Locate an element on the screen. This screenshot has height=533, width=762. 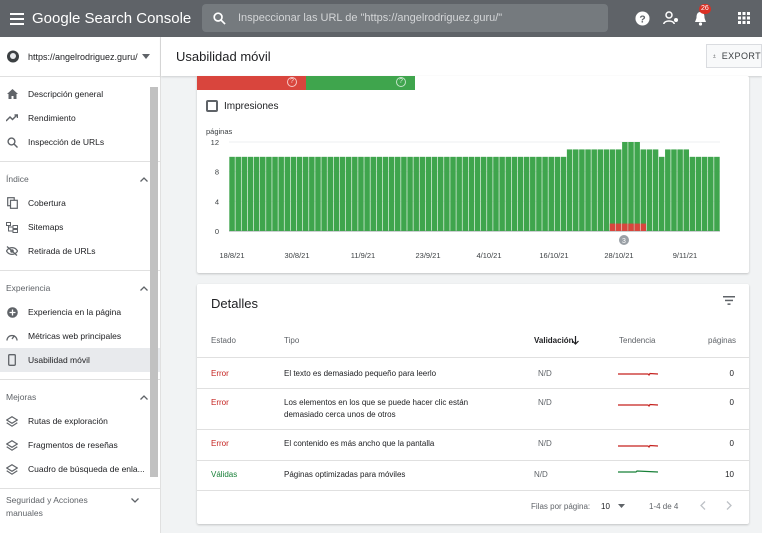
sidebar-item-retirada-urls: Retirada de URLs is located at coordinates (80, 251).